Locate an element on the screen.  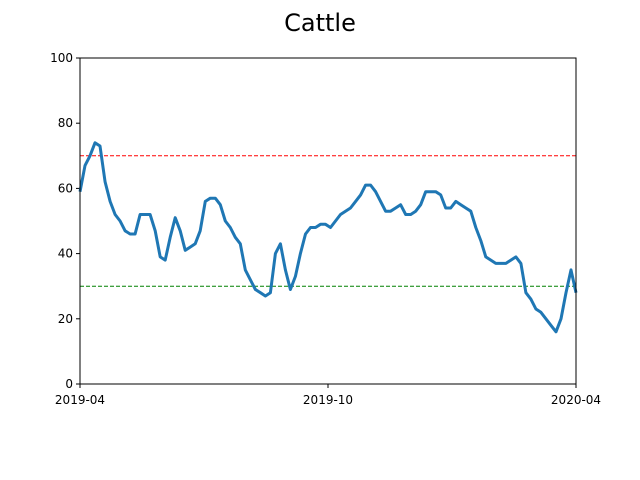
x-tick-label: 2019-04 is located at coordinates (80, 400).